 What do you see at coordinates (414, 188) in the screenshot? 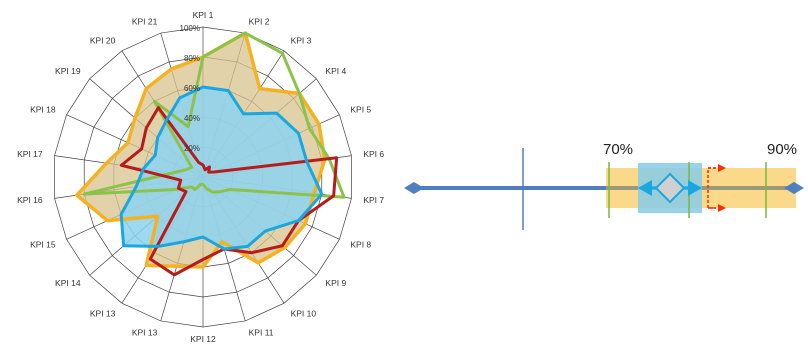
I see `axis-left-arrow` at bounding box center [414, 188].